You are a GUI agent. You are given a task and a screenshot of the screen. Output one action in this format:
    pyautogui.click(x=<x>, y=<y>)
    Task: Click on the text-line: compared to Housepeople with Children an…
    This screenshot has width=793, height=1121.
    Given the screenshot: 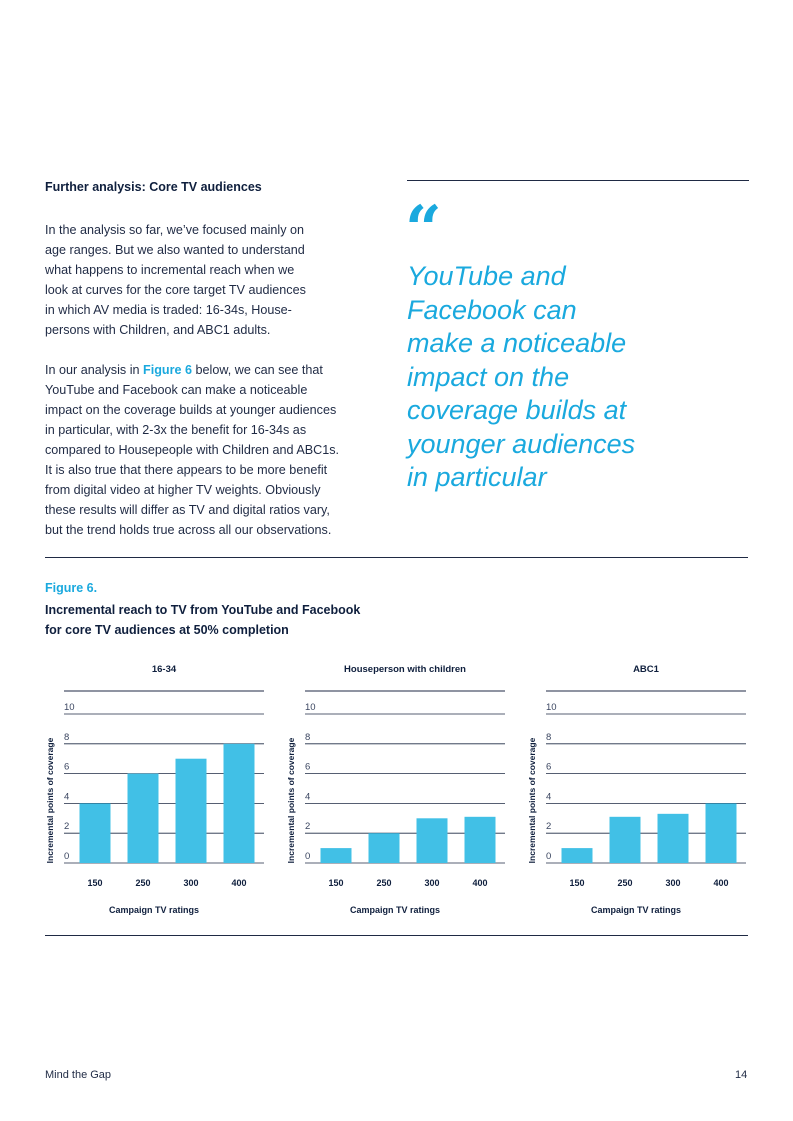 What is the action you would take?
    pyautogui.click(x=192, y=450)
    